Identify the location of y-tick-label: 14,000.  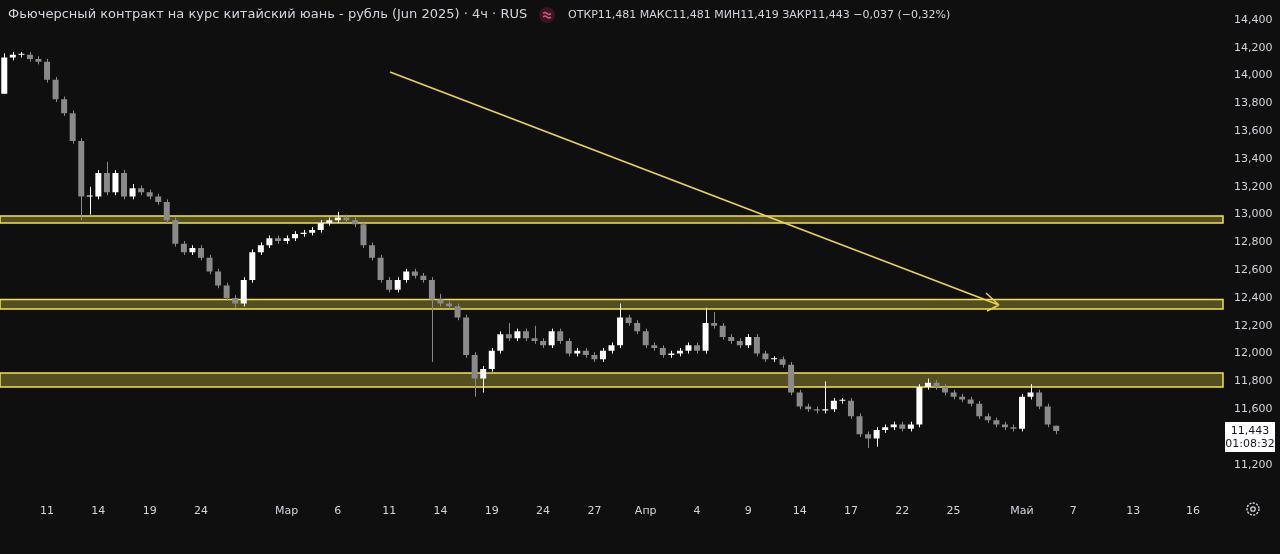
(1253, 75).